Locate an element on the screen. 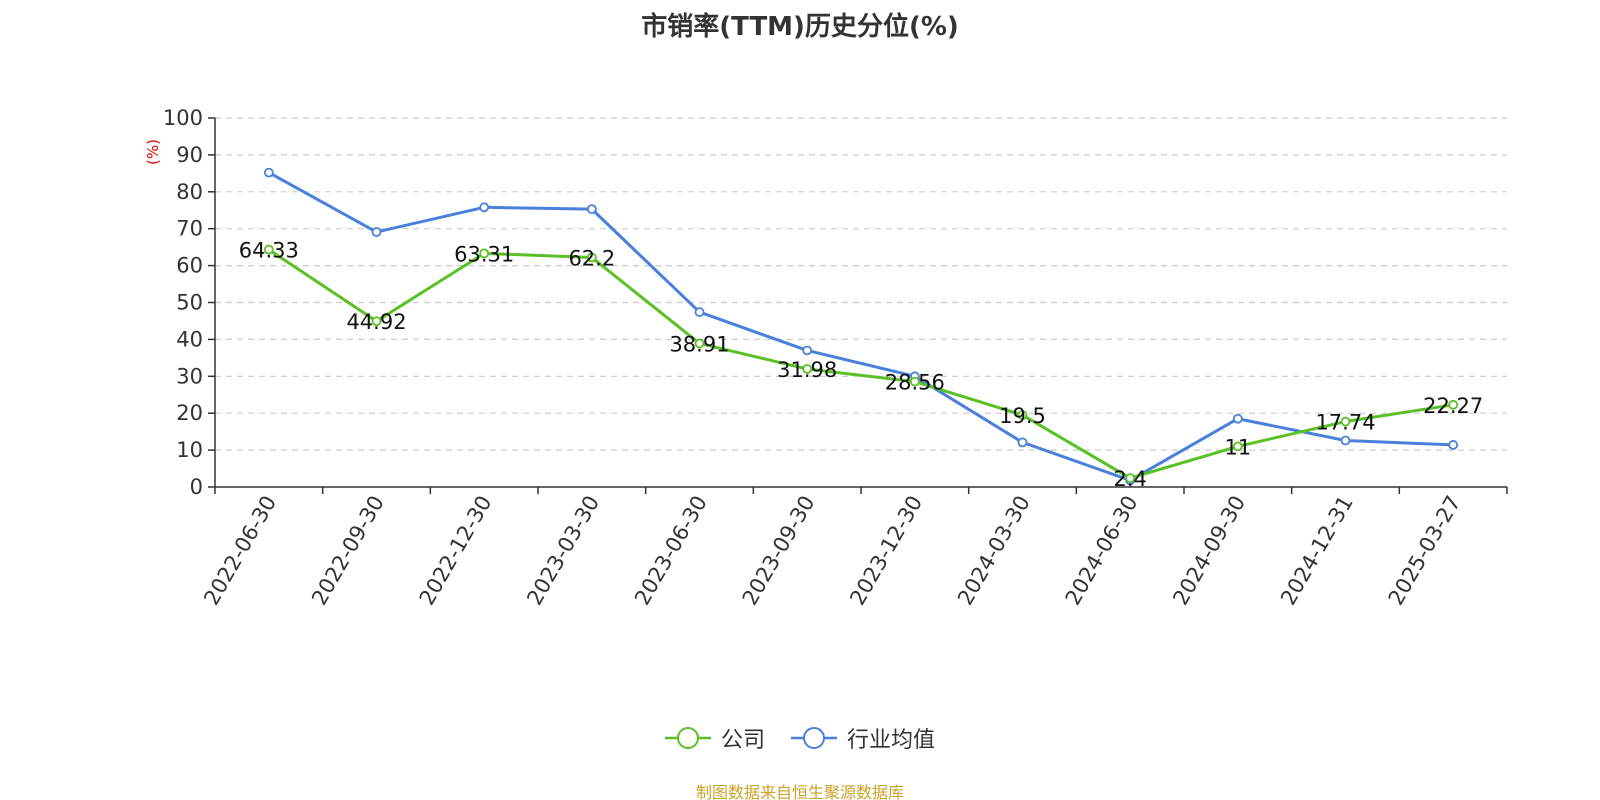  data-label: 28.56 is located at coordinates (915, 383).